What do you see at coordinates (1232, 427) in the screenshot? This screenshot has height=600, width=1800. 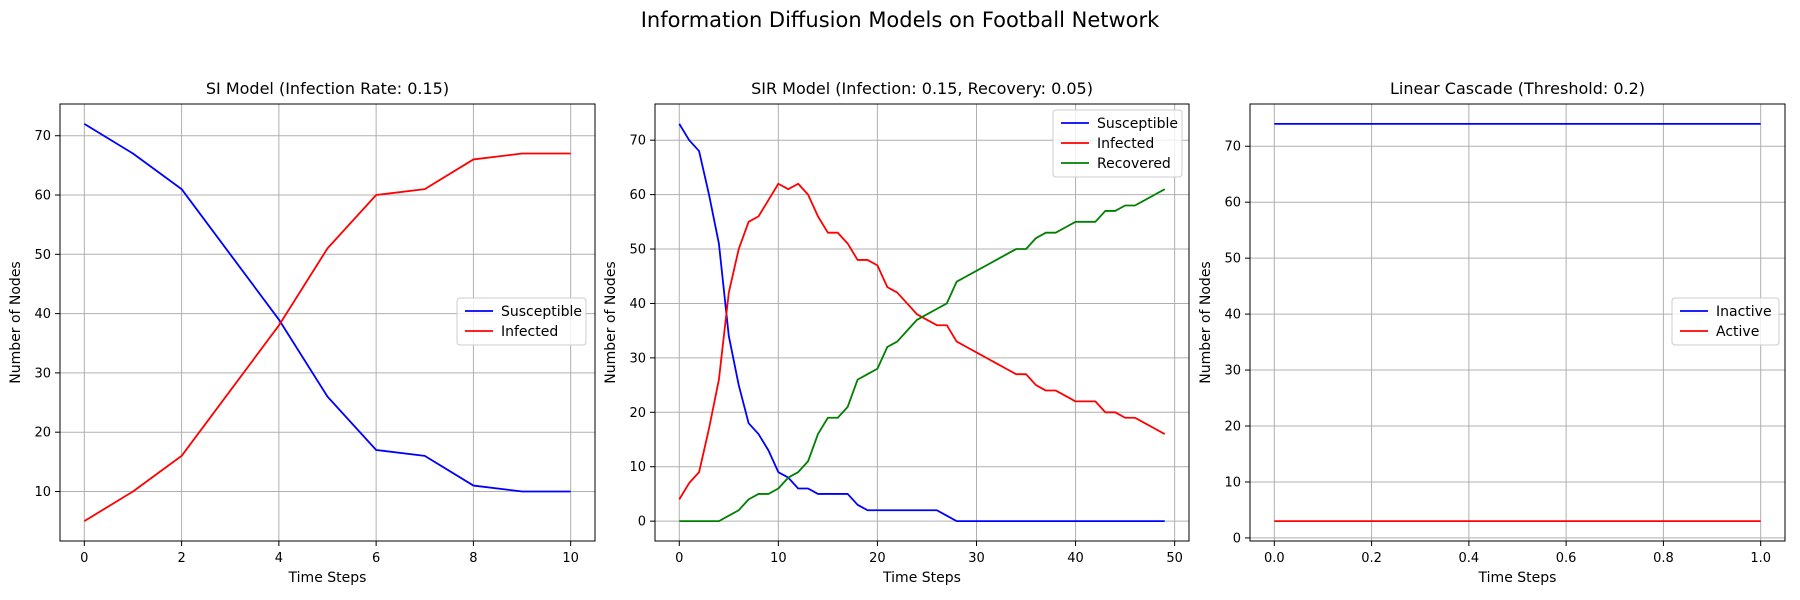 I see `chart3-ytick-label-2: 20` at bounding box center [1232, 427].